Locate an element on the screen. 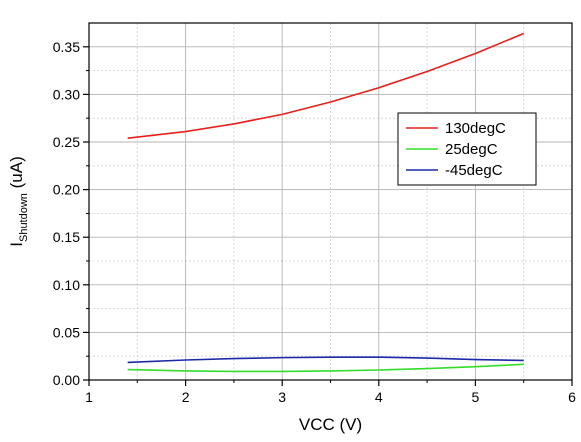 The height and width of the screenshot is (442, 581). y-tick-labels: 0.00 0.05 0.10 0.15 0.20 0.25 0.30 0.35 is located at coordinates (66, 213).